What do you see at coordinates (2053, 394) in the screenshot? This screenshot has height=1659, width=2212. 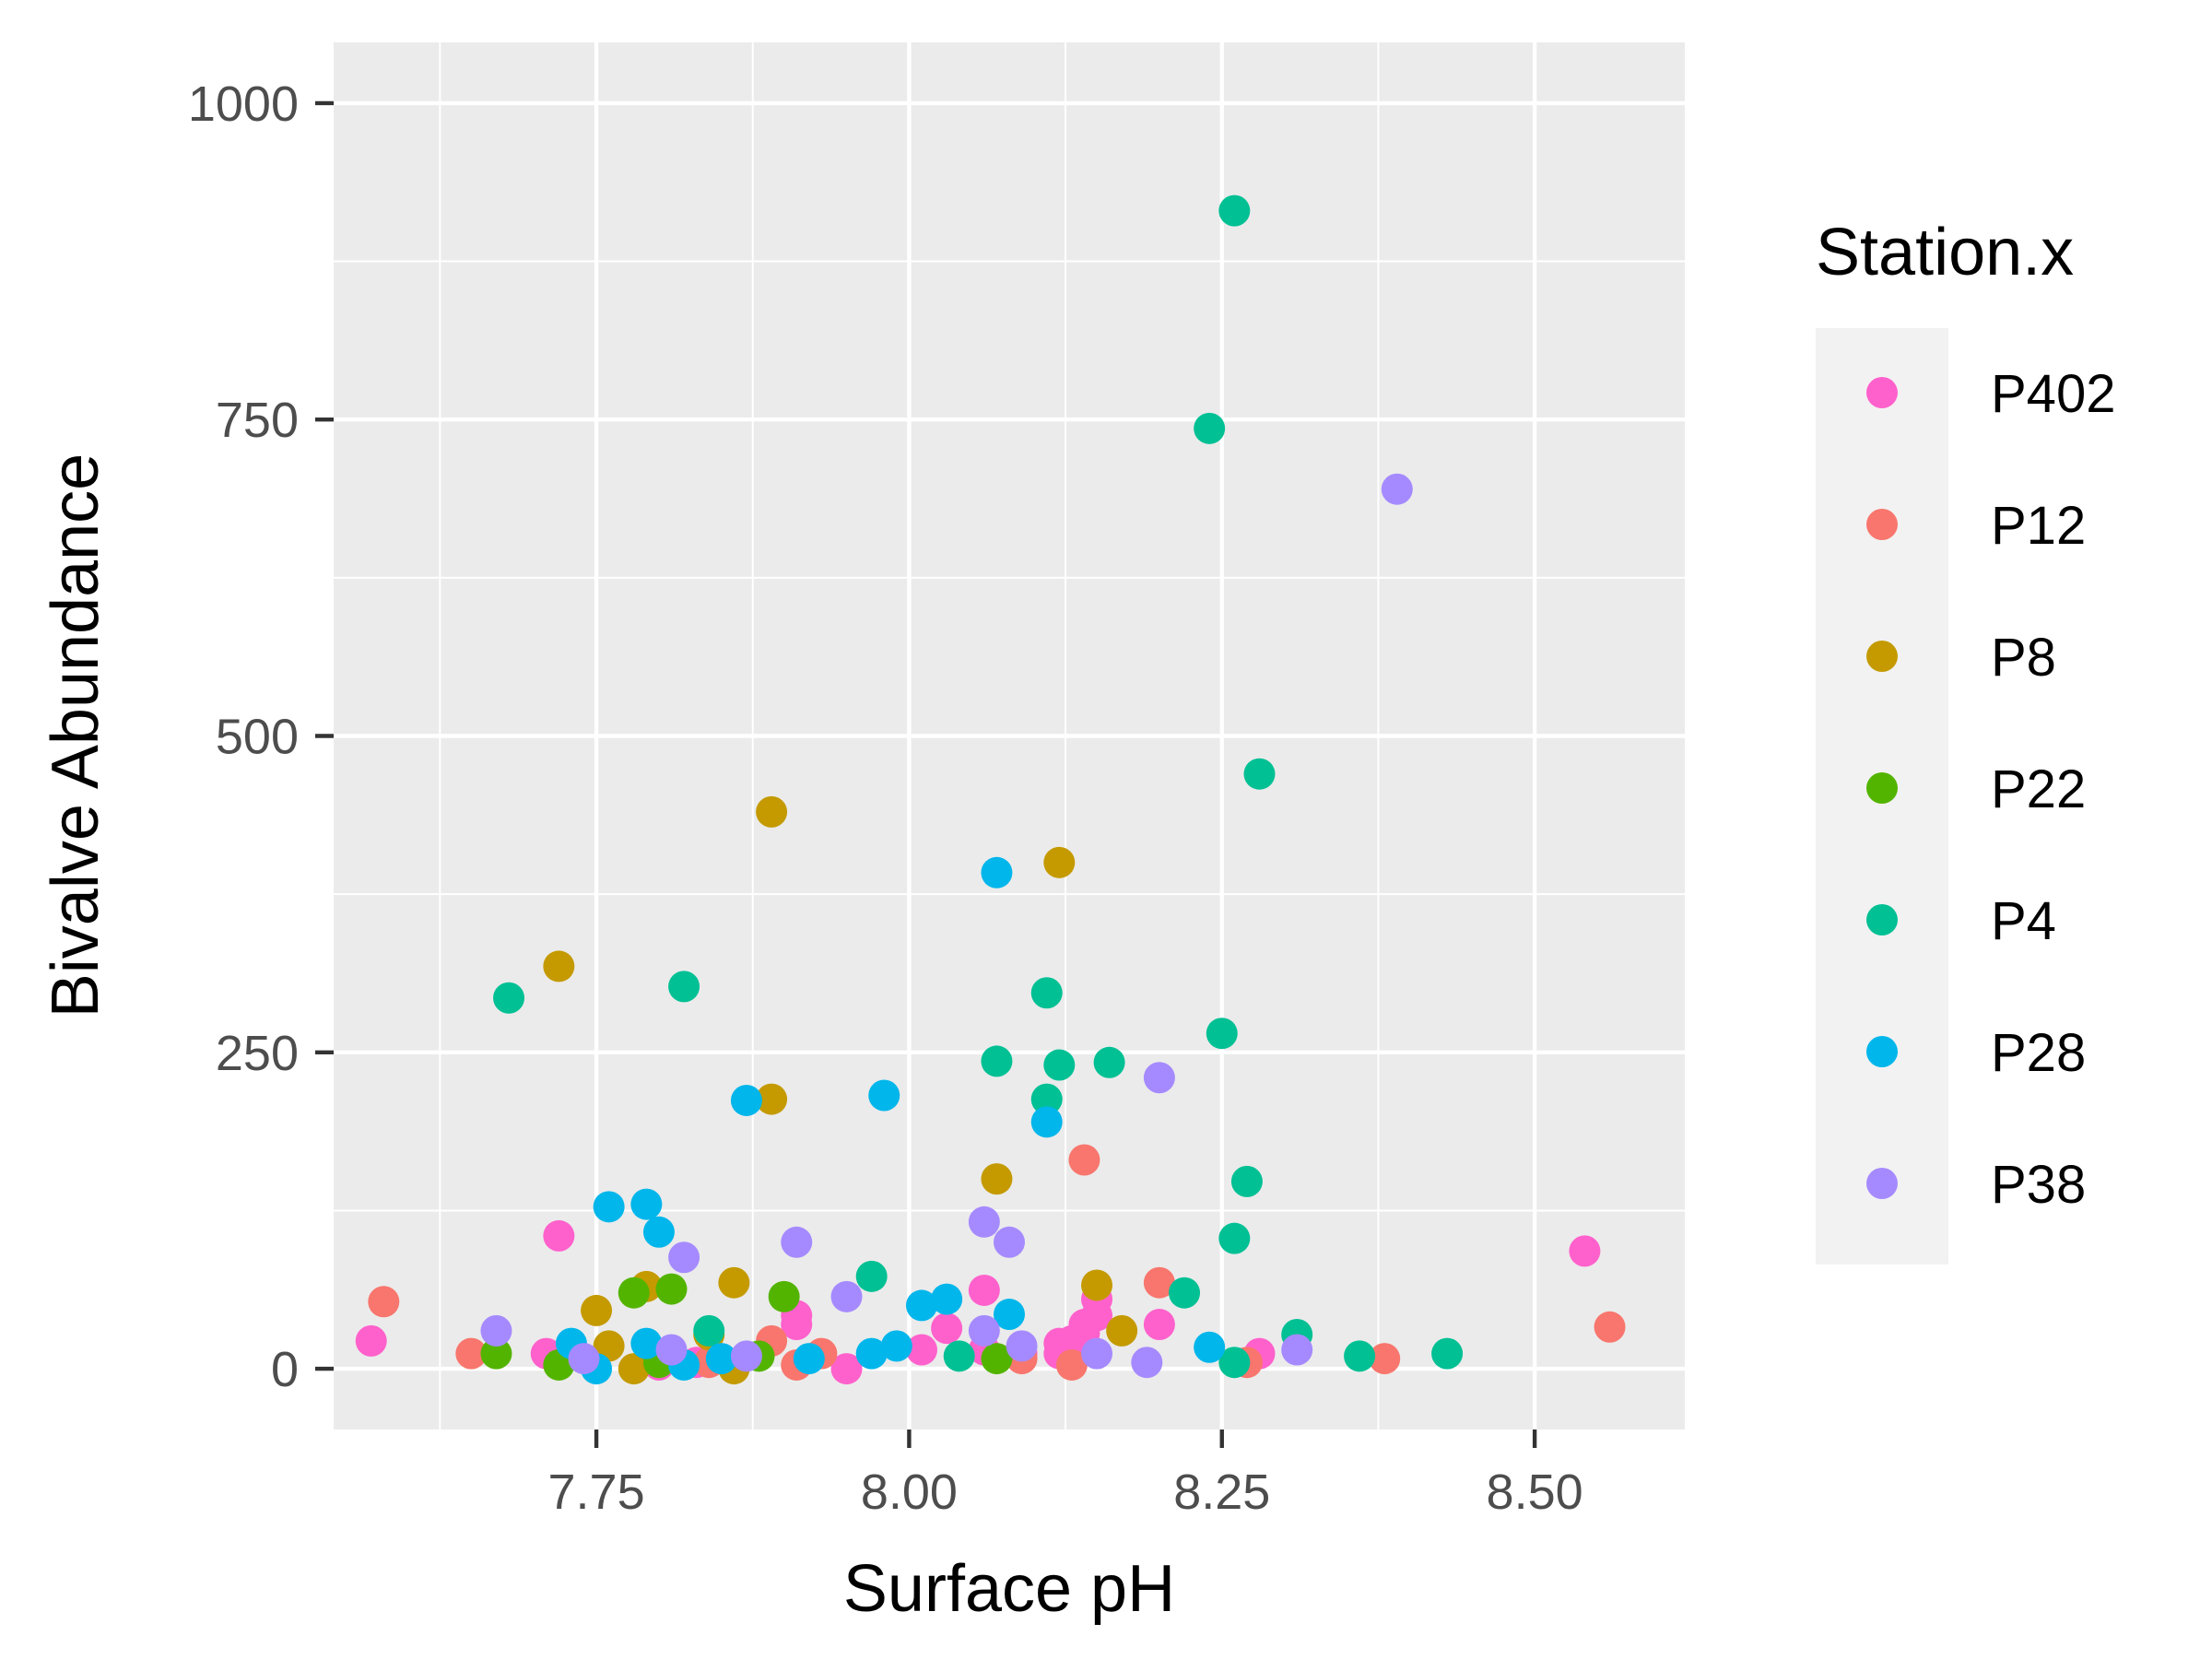 I see `legend-label-p402: P402` at bounding box center [2053, 394].